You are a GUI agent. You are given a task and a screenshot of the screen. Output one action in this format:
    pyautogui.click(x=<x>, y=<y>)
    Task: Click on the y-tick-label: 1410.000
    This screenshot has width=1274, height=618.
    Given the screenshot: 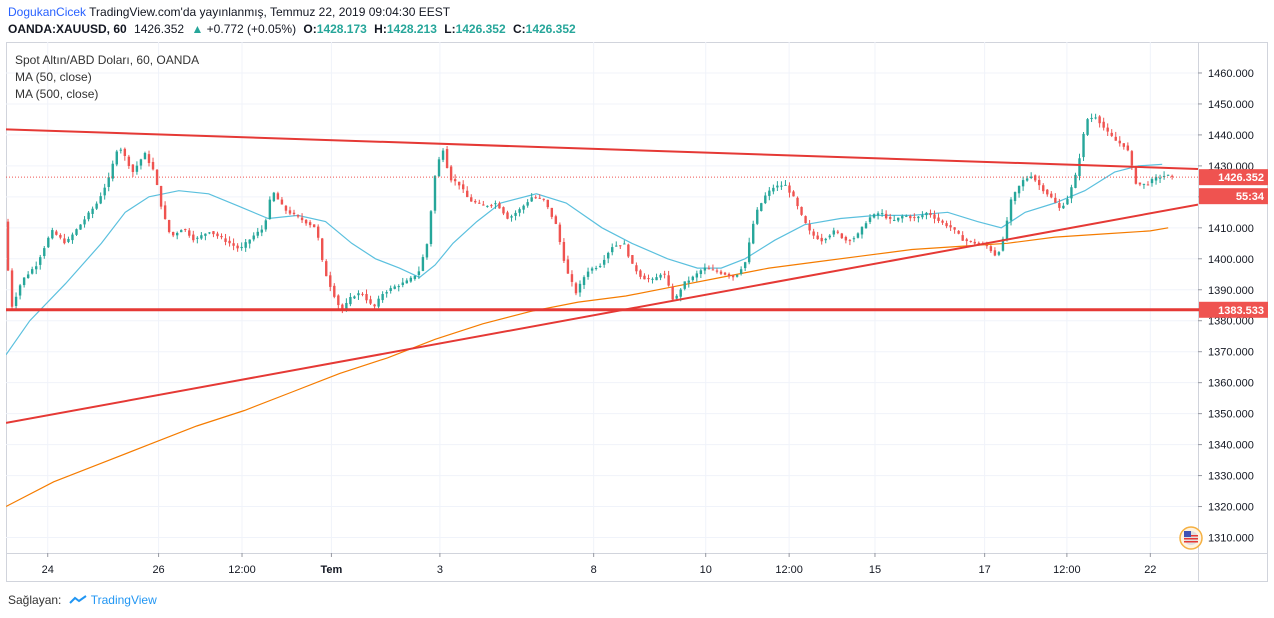 What is the action you would take?
    pyautogui.click(x=1231, y=229)
    